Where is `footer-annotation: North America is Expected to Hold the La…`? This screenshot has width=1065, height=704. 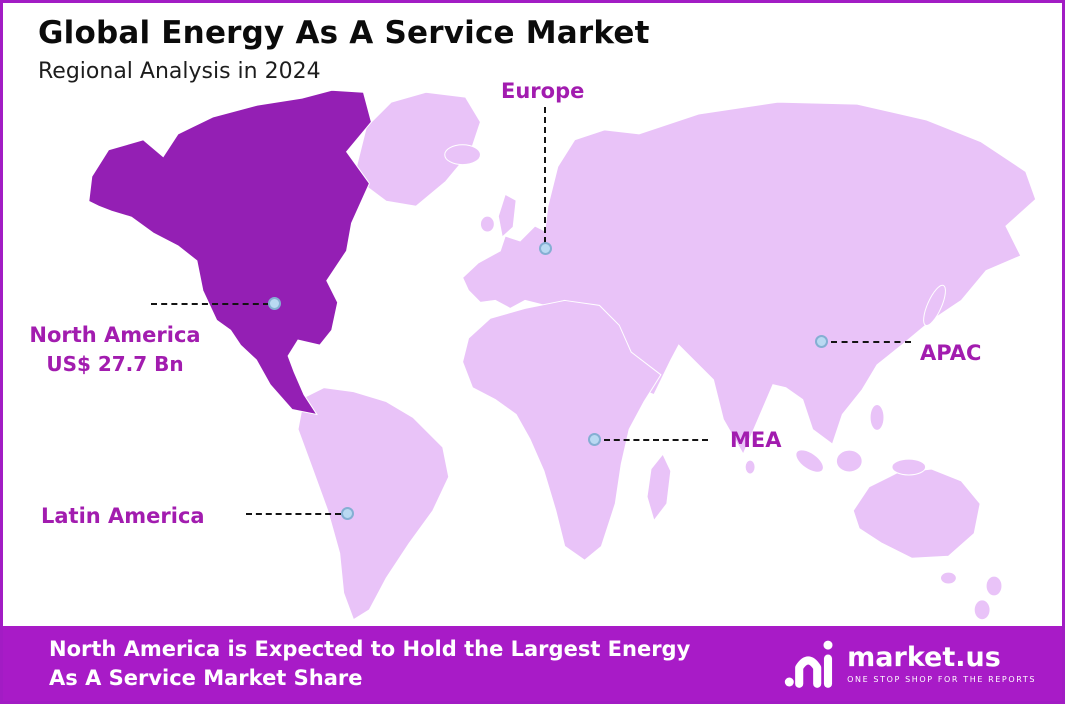
footer-annotation: North America is Expected to Hold the La… is located at coordinates (370, 663).